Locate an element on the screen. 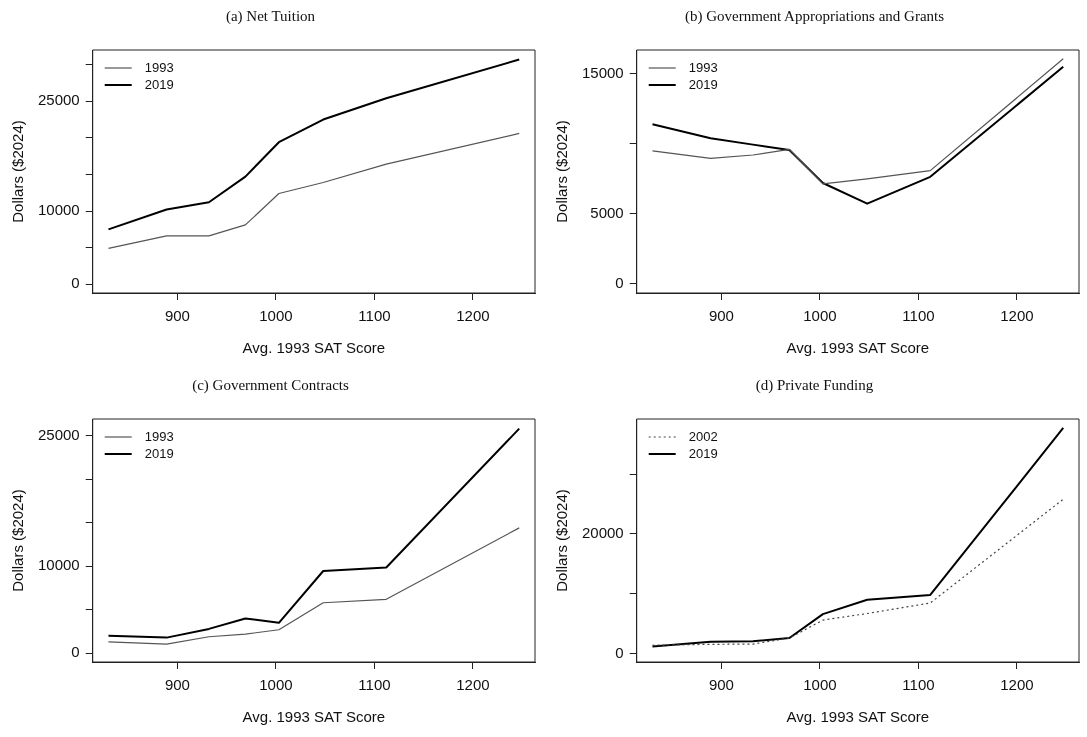  chart-title: (b) Government Appropriations and Grants is located at coordinates (814, 16).